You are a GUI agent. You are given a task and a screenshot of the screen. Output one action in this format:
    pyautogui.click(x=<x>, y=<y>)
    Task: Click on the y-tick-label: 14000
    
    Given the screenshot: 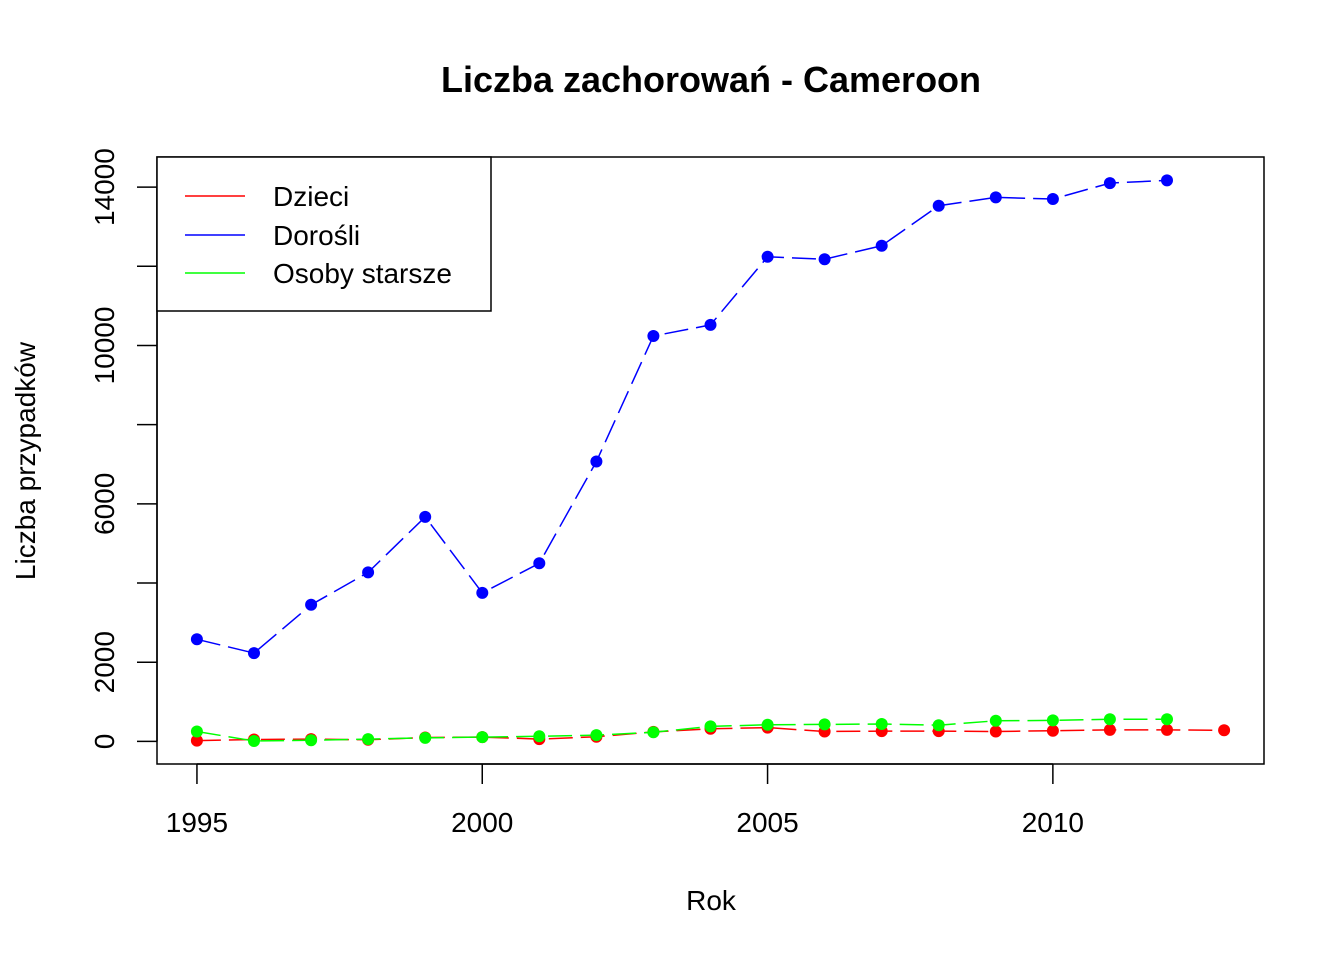 What is the action you would take?
    pyautogui.click(x=104, y=187)
    